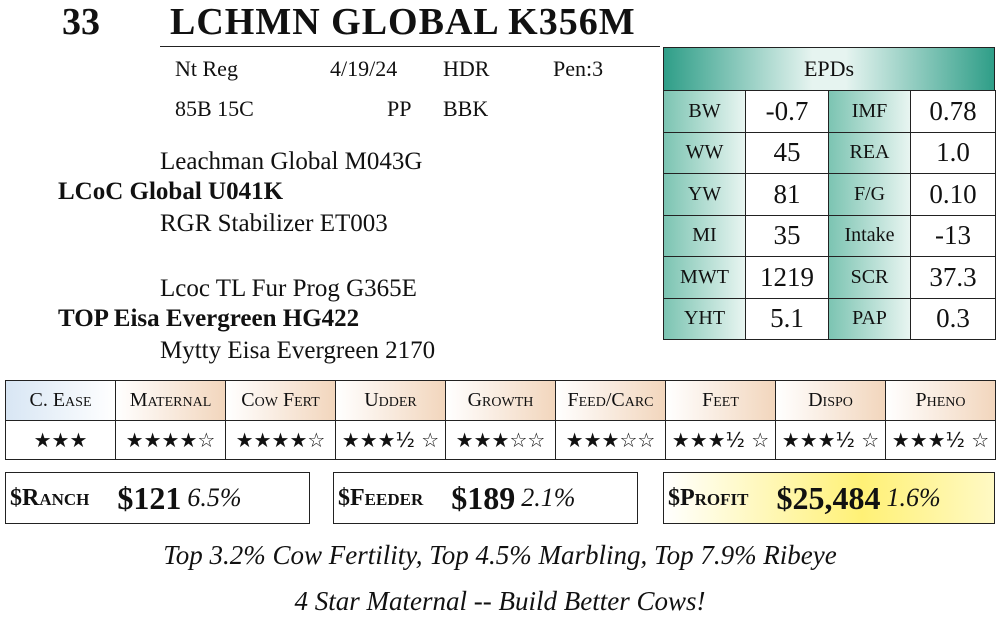  Describe the element at coordinates (913, 497) in the screenshot. I see `index-percent: 1.6%` at that location.